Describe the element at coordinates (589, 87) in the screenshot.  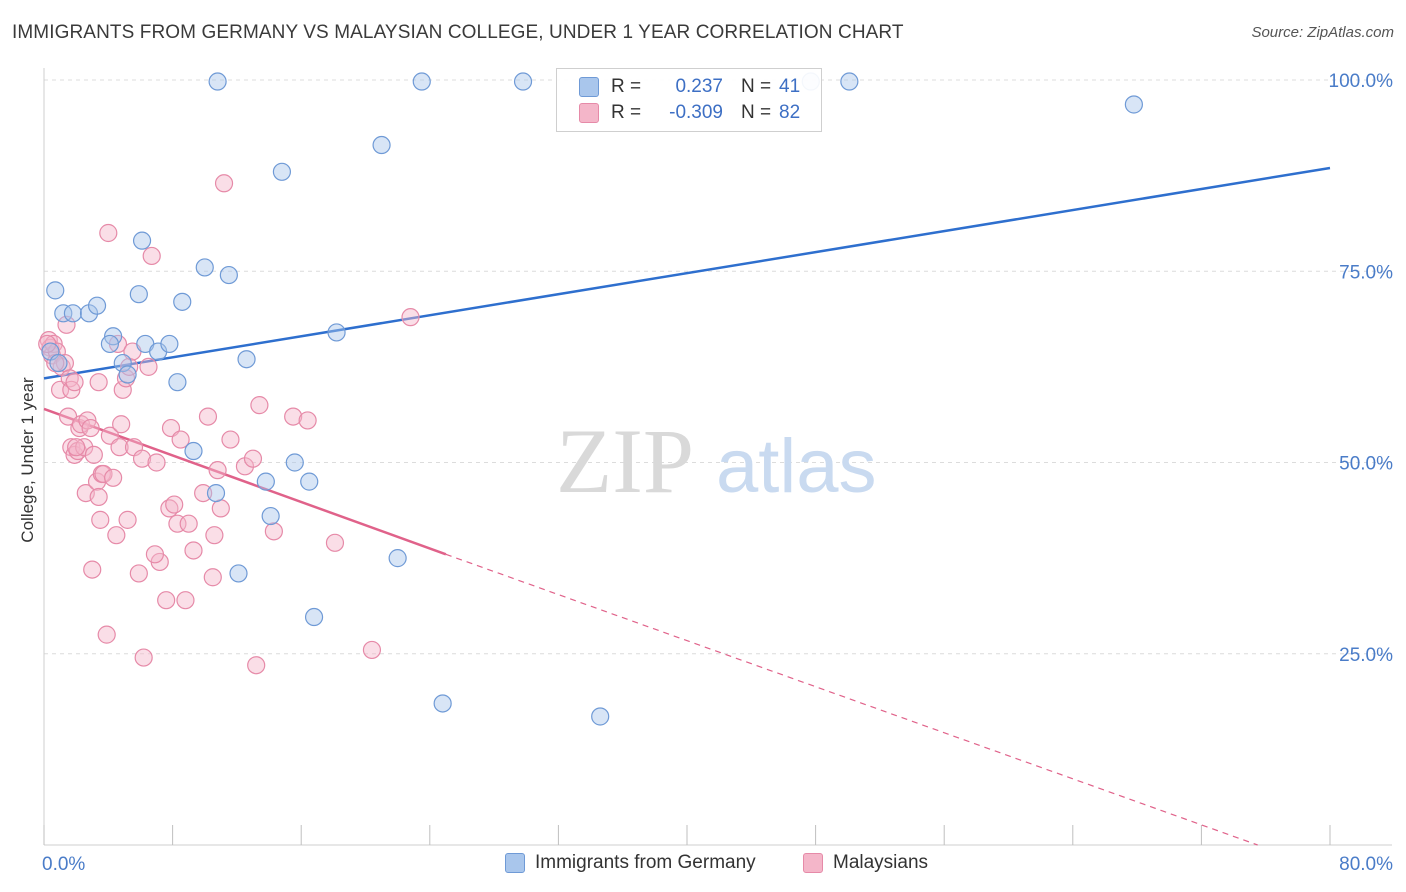
I see `legend-swatch-blue` at that location.